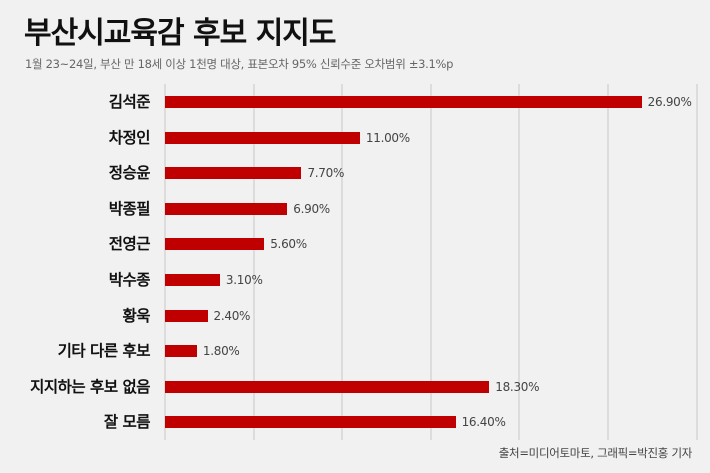 The image size is (710, 473). I want to click on value-label: 16.40%, so click(483, 422).